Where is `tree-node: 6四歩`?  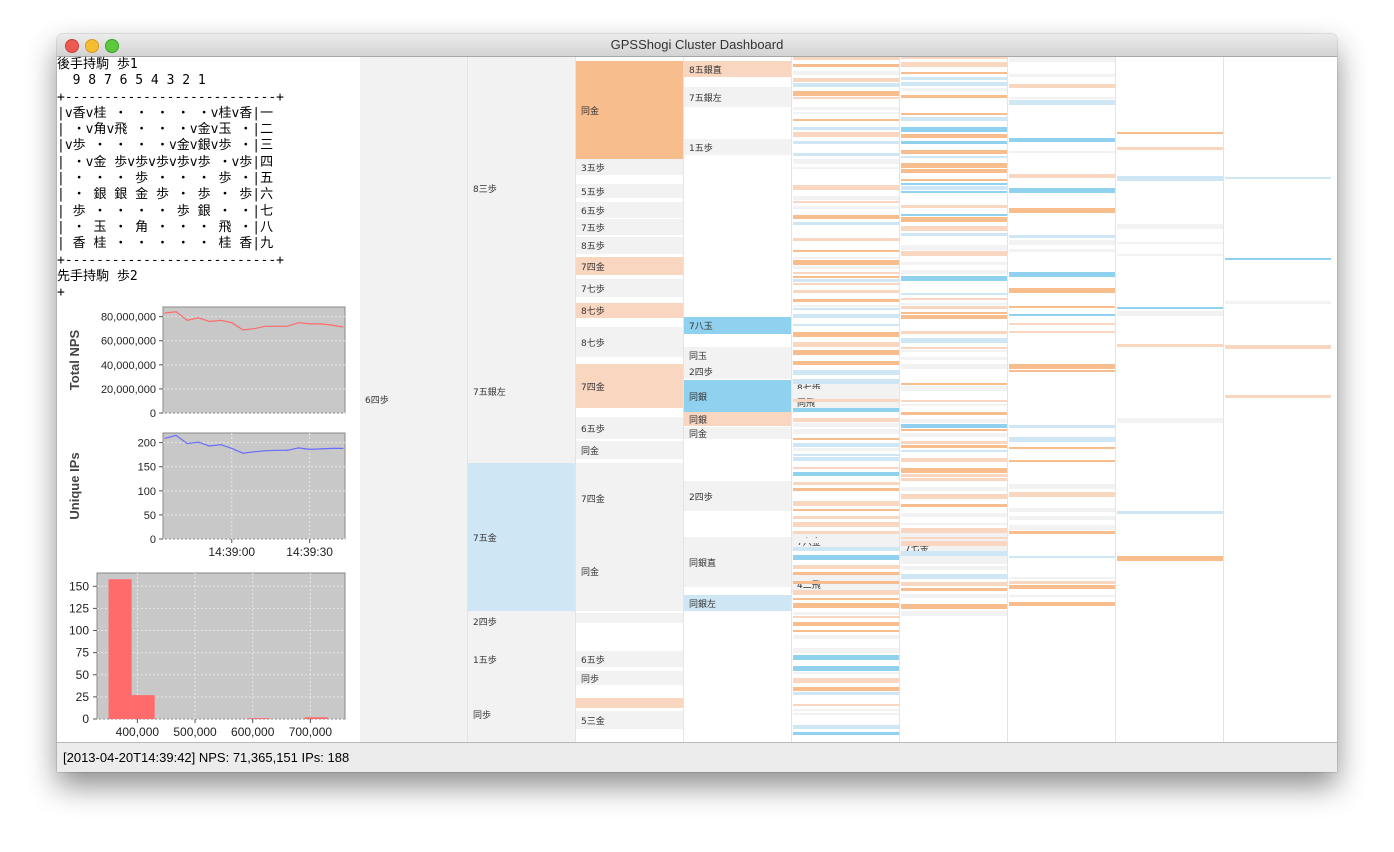
tree-node: 6四歩 is located at coordinates (413, 399).